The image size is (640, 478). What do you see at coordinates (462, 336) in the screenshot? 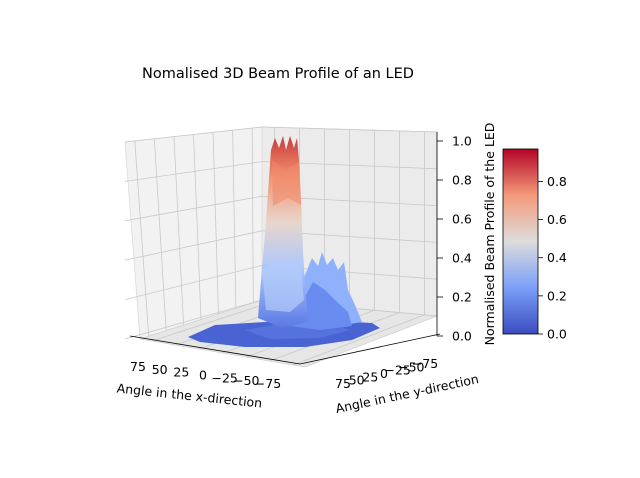
I see `z-tick-label: 0.0` at bounding box center [462, 336].